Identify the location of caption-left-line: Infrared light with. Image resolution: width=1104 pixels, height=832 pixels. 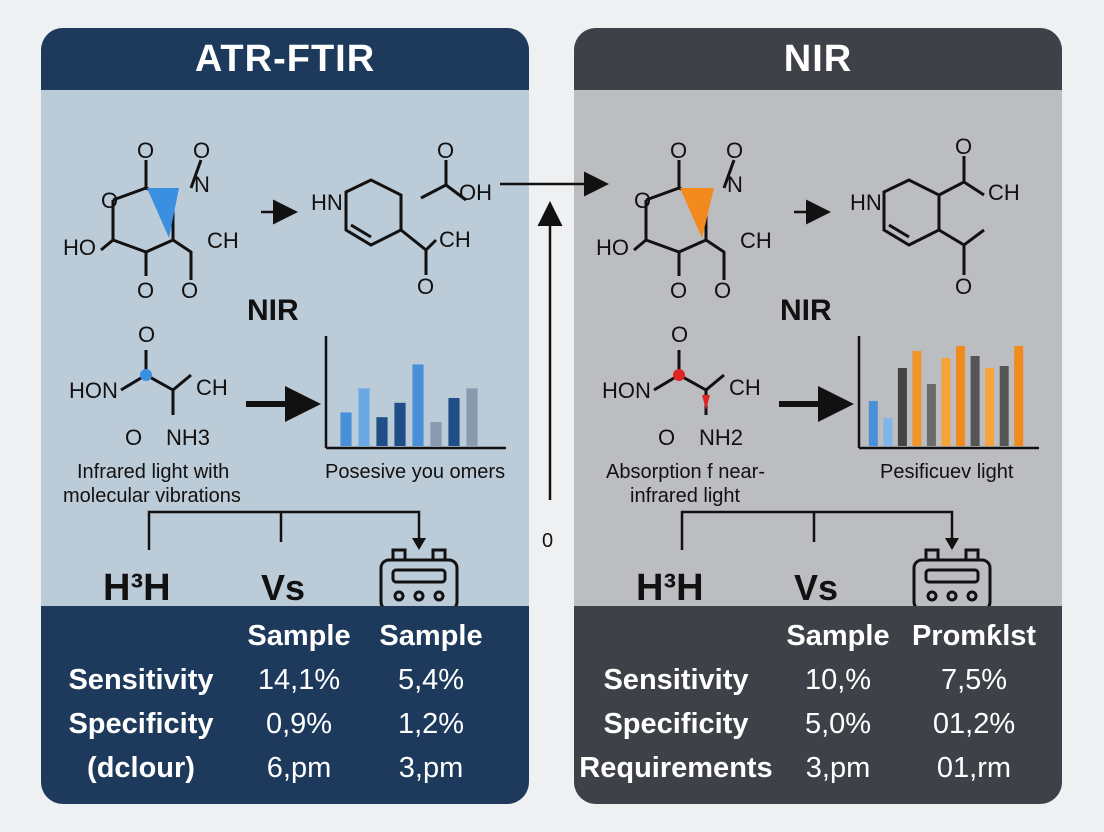
(153, 472).